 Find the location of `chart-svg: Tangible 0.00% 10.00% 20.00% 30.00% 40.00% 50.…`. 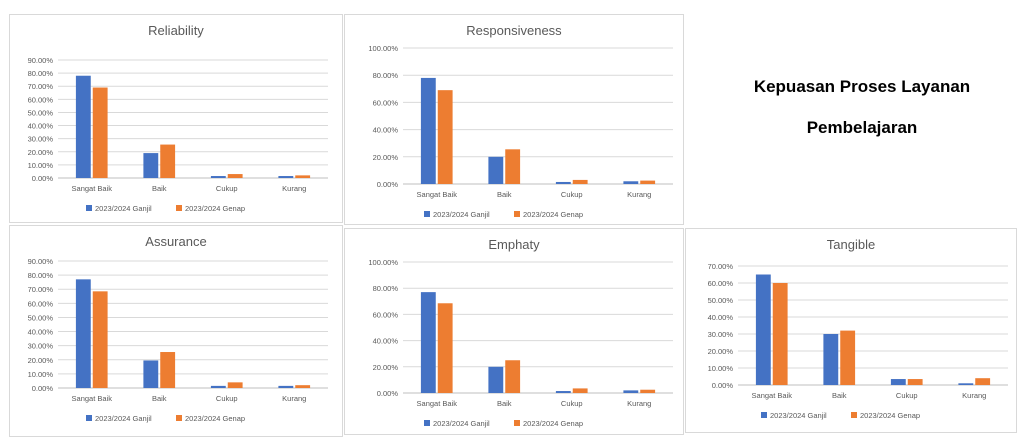

chart-svg: Tangible 0.00% 10.00% 20.00% 30.00% 40.00% 50.… is located at coordinates (858, 328).